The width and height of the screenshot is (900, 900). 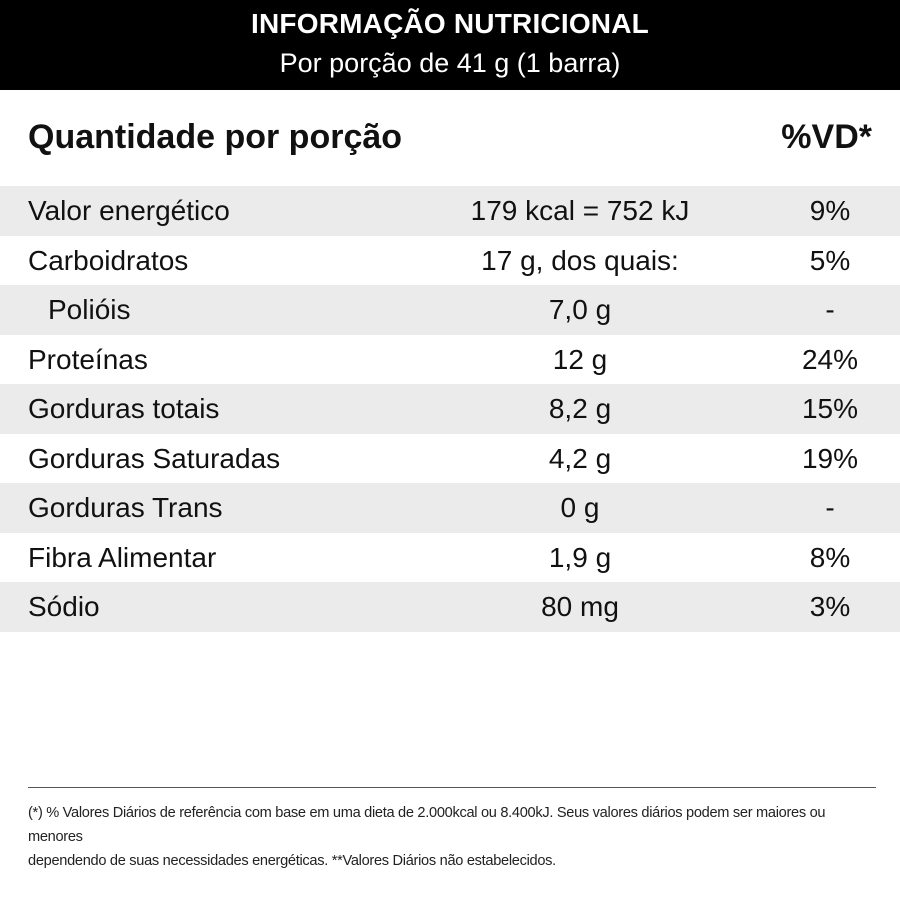 I want to click on nutrient-name: Valor energético, so click(x=129, y=210).